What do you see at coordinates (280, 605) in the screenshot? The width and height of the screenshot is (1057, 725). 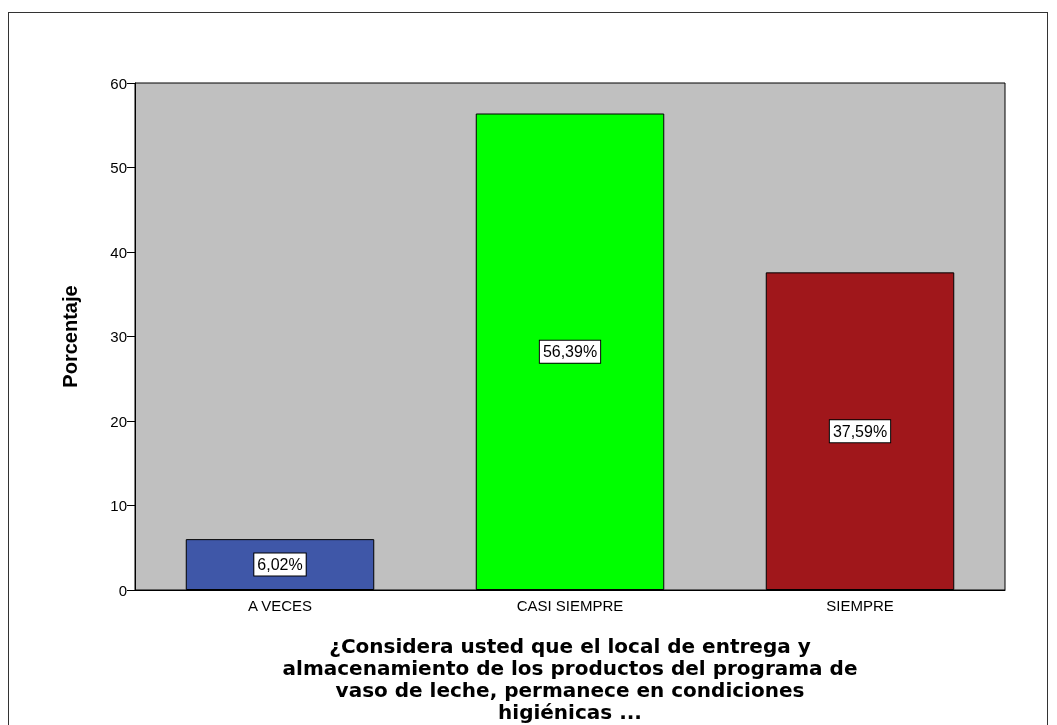 I see `x-tick-label: A VECES` at bounding box center [280, 605].